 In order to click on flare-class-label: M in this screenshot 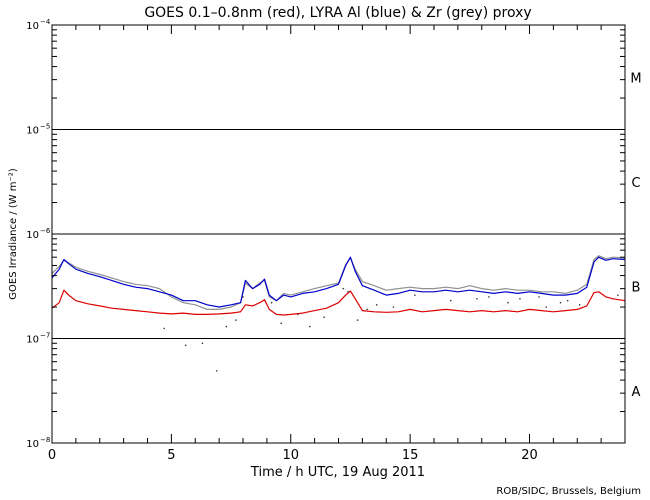, I will do `click(635, 78)`.